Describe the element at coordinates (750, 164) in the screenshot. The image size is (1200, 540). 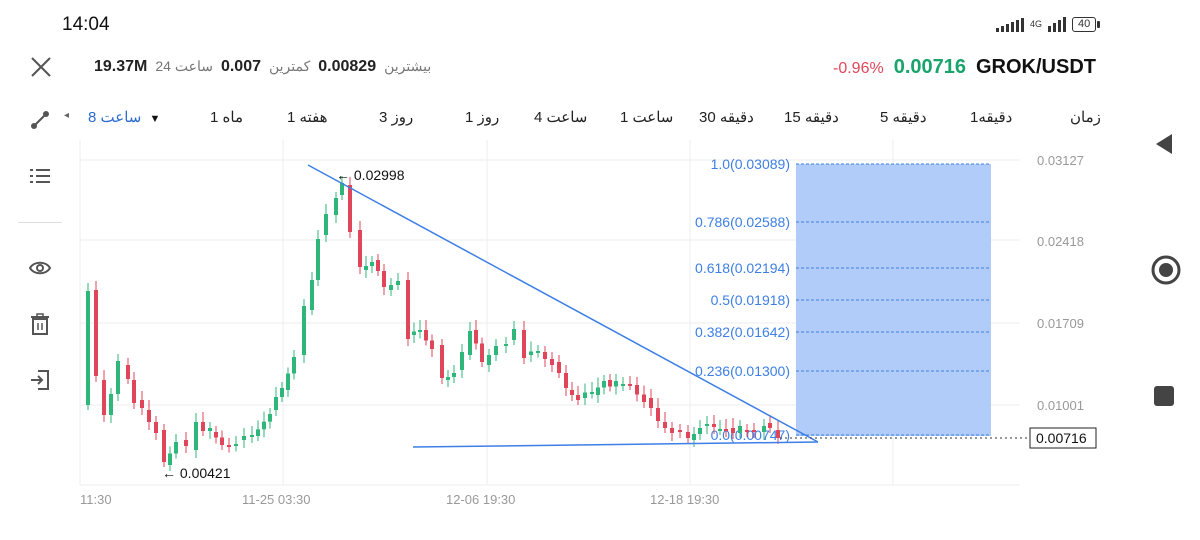
I see `fib-label-1: 1.0(0.03089)` at that location.